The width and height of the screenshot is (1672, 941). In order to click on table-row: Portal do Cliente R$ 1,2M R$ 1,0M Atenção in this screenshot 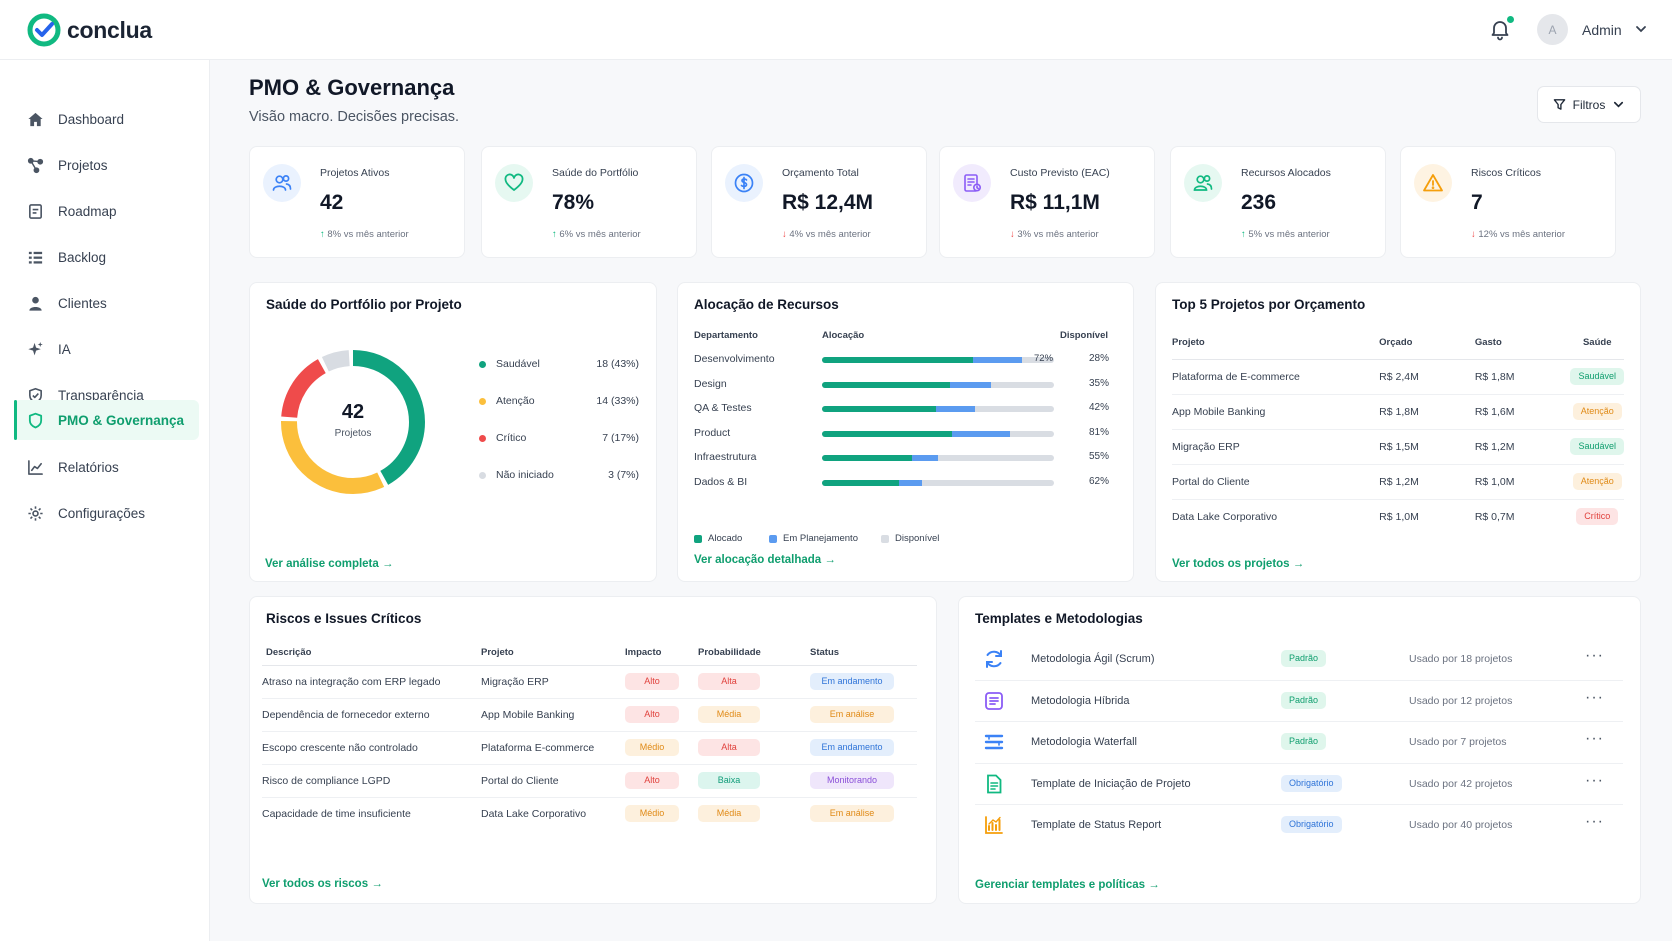, I will do `click(1398, 482)`.